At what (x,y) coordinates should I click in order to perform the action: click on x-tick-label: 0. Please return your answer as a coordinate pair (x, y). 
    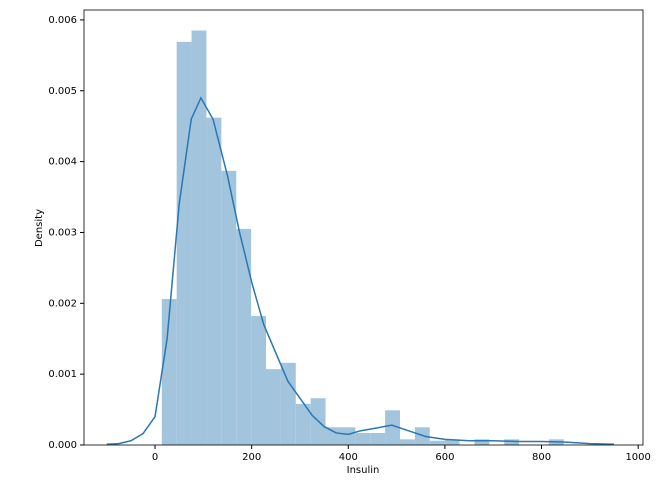
    Looking at the image, I should click on (155, 457).